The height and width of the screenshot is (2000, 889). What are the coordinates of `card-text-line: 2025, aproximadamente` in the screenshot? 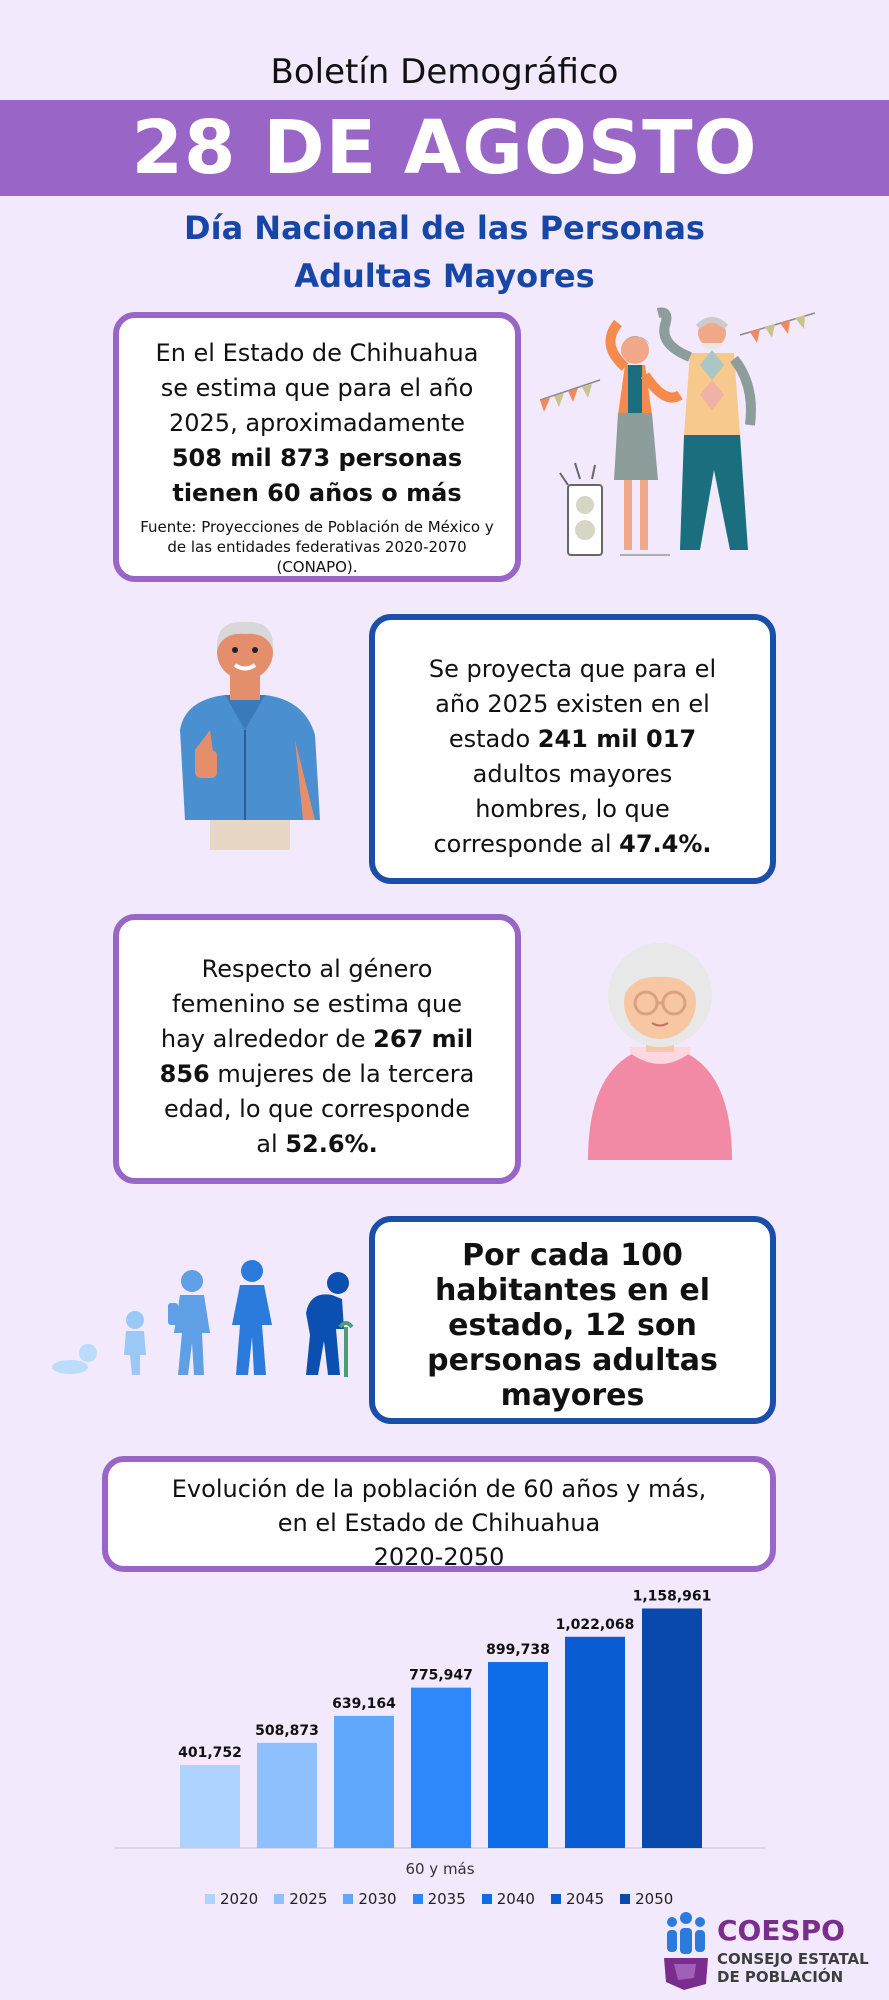 It's located at (317, 423).